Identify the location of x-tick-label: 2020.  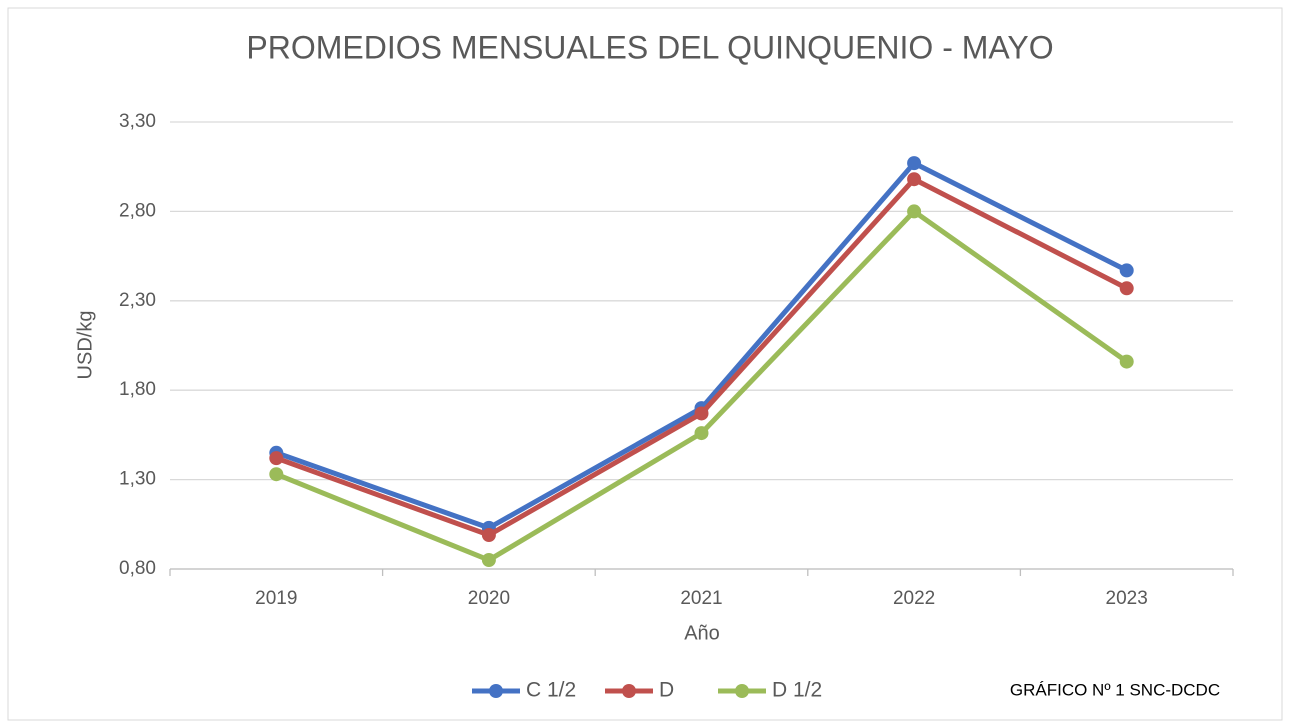
(489, 598).